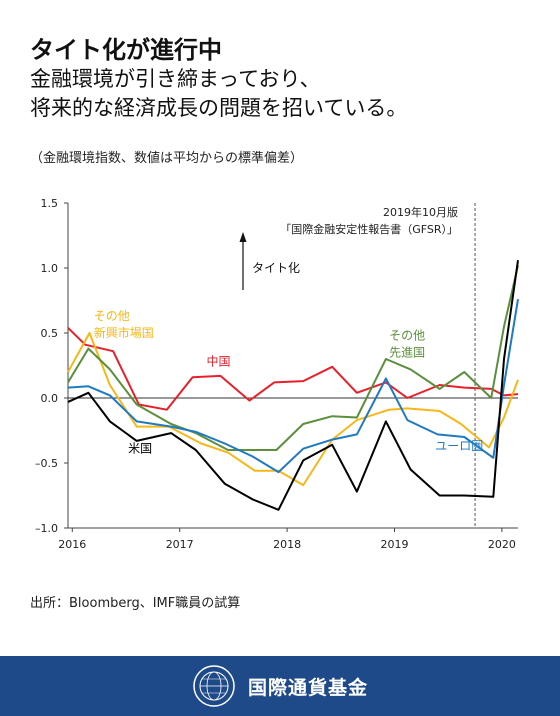 This screenshot has width=560, height=716. What do you see at coordinates (420, 212) in the screenshot?
I see `report-edition-label: 2019年10月版` at bounding box center [420, 212].